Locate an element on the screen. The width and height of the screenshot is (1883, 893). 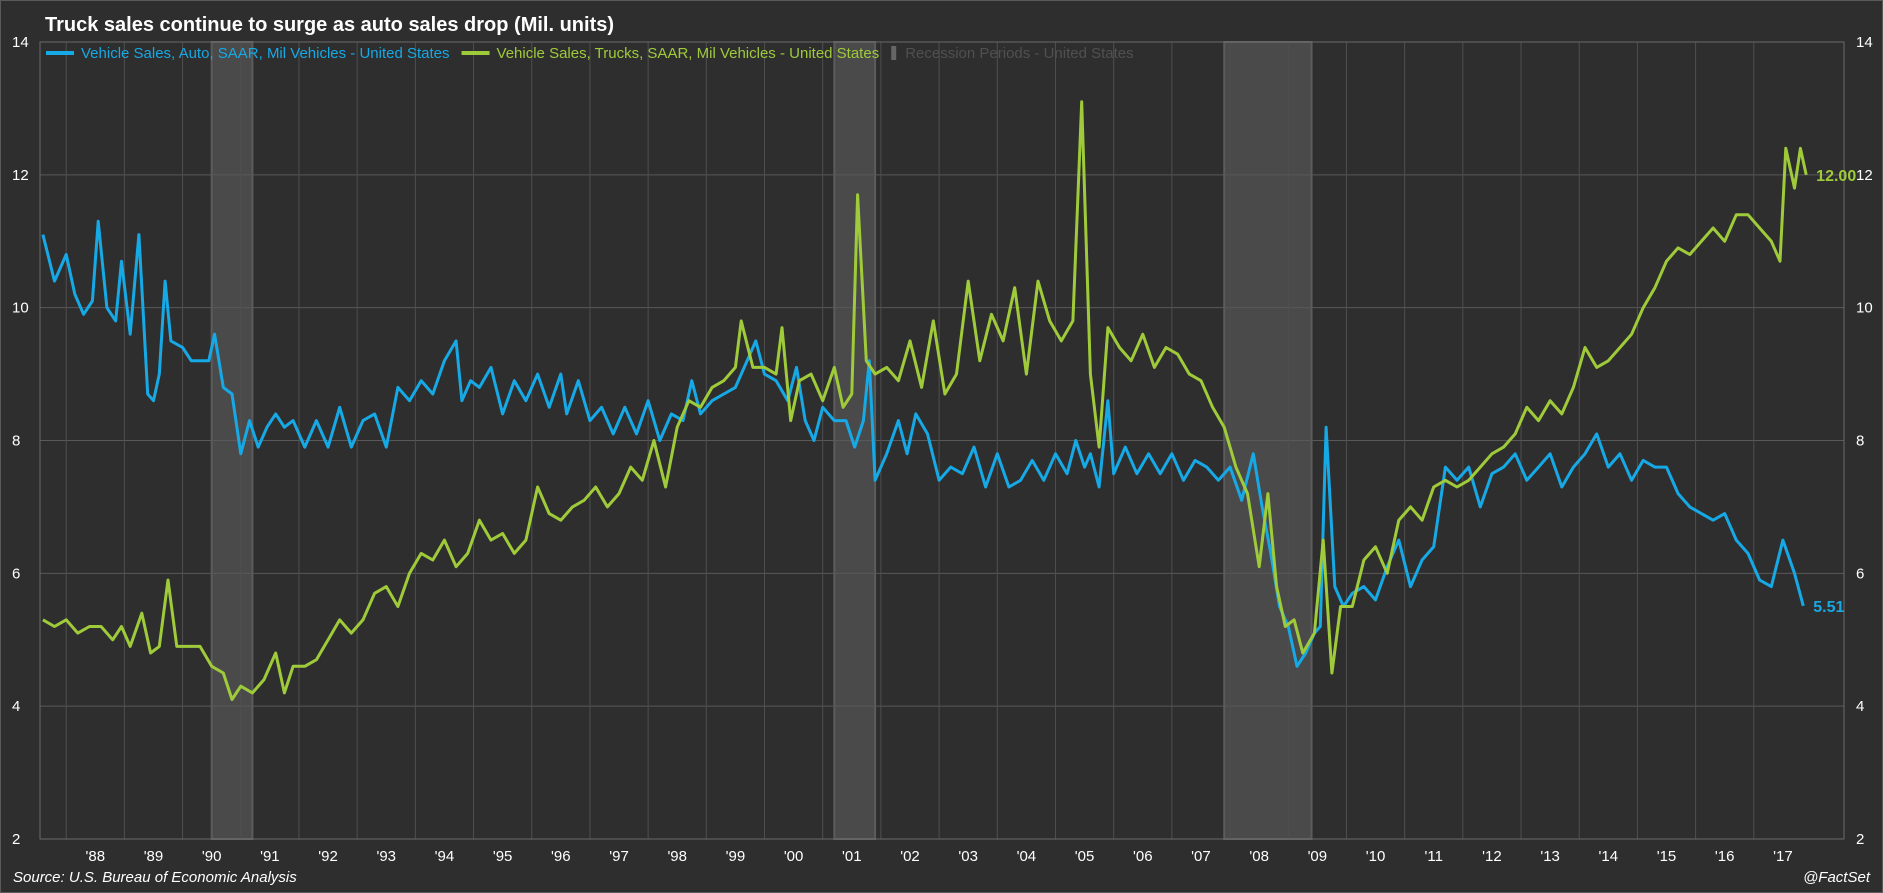
x-tick-label: '09 is located at coordinates (1318, 856).